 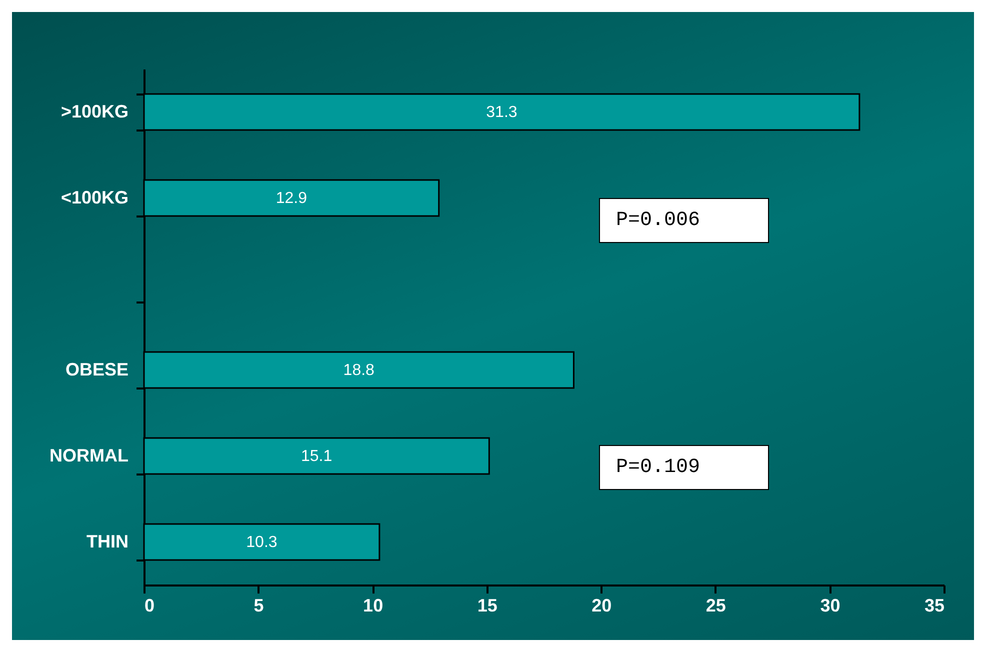 What do you see at coordinates (487, 606) in the screenshot?
I see `x-tick-label: 15` at bounding box center [487, 606].